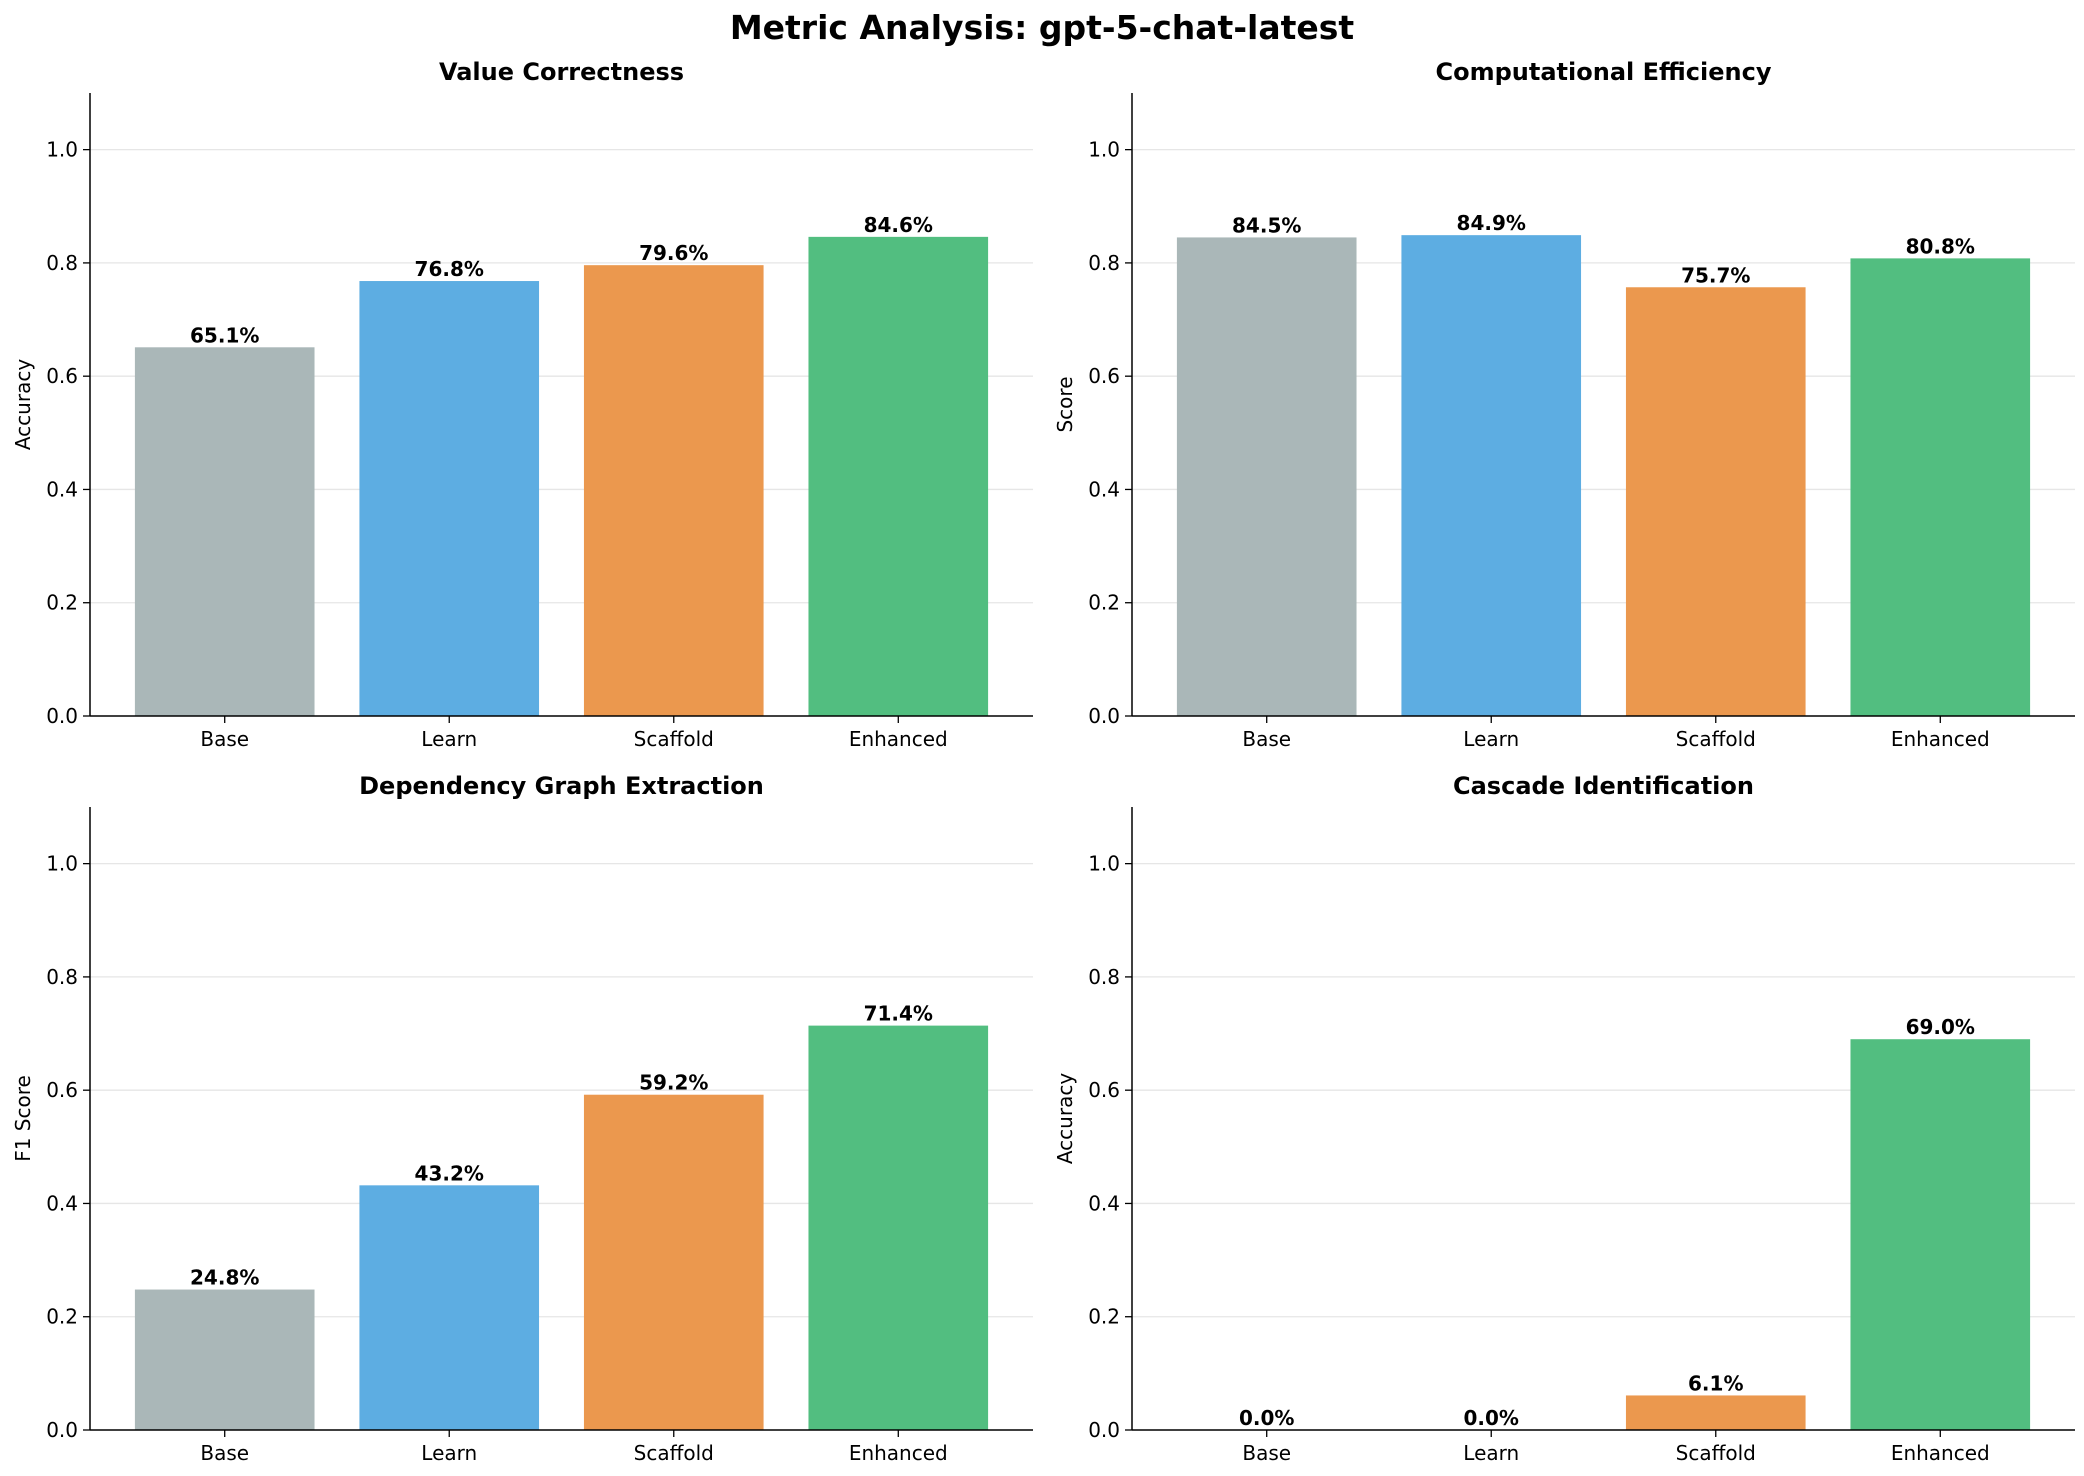  What do you see at coordinates (62, 1430) in the screenshot?
I see `chart-2-ytick-0: 0.0` at bounding box center [62, 1430].